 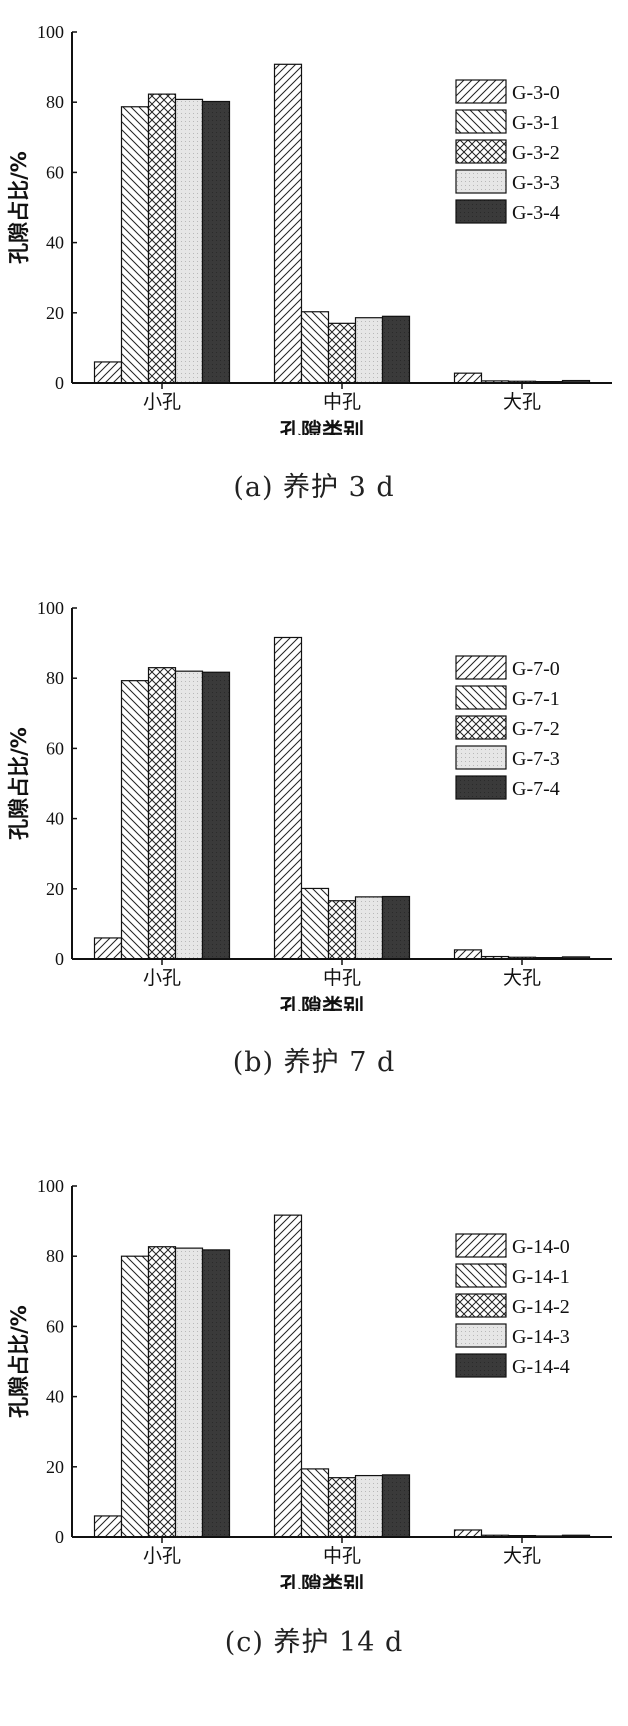 I want to click on legend-label: G-3-1, so click(x=536, y=123).